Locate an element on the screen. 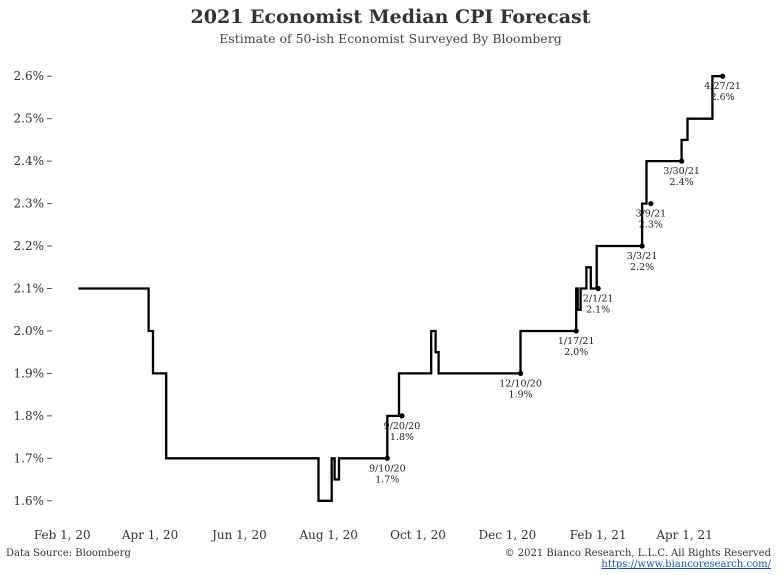 This screenshot has width=781, height=575. y-tick-label: 1.9% is located at coordinates (29, 373).